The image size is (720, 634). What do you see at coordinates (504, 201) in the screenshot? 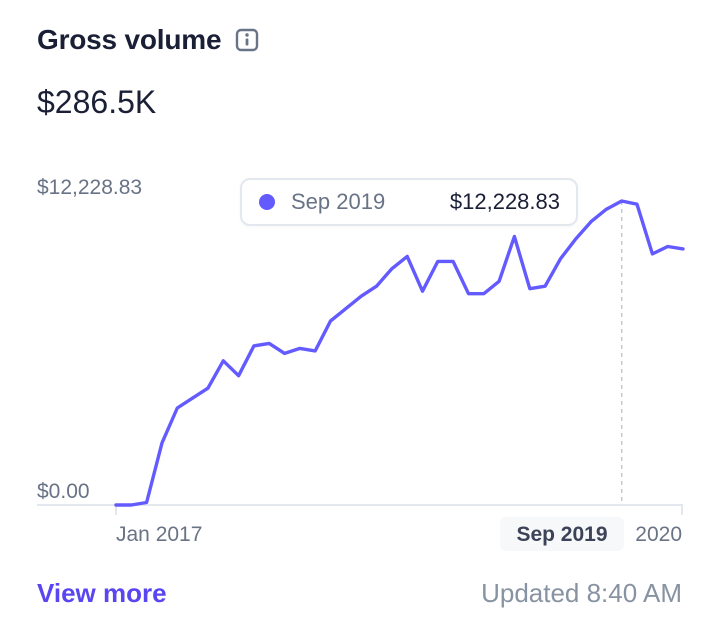
I see `tooltip-value: $12,228.83` at bounding box center [504, 201].